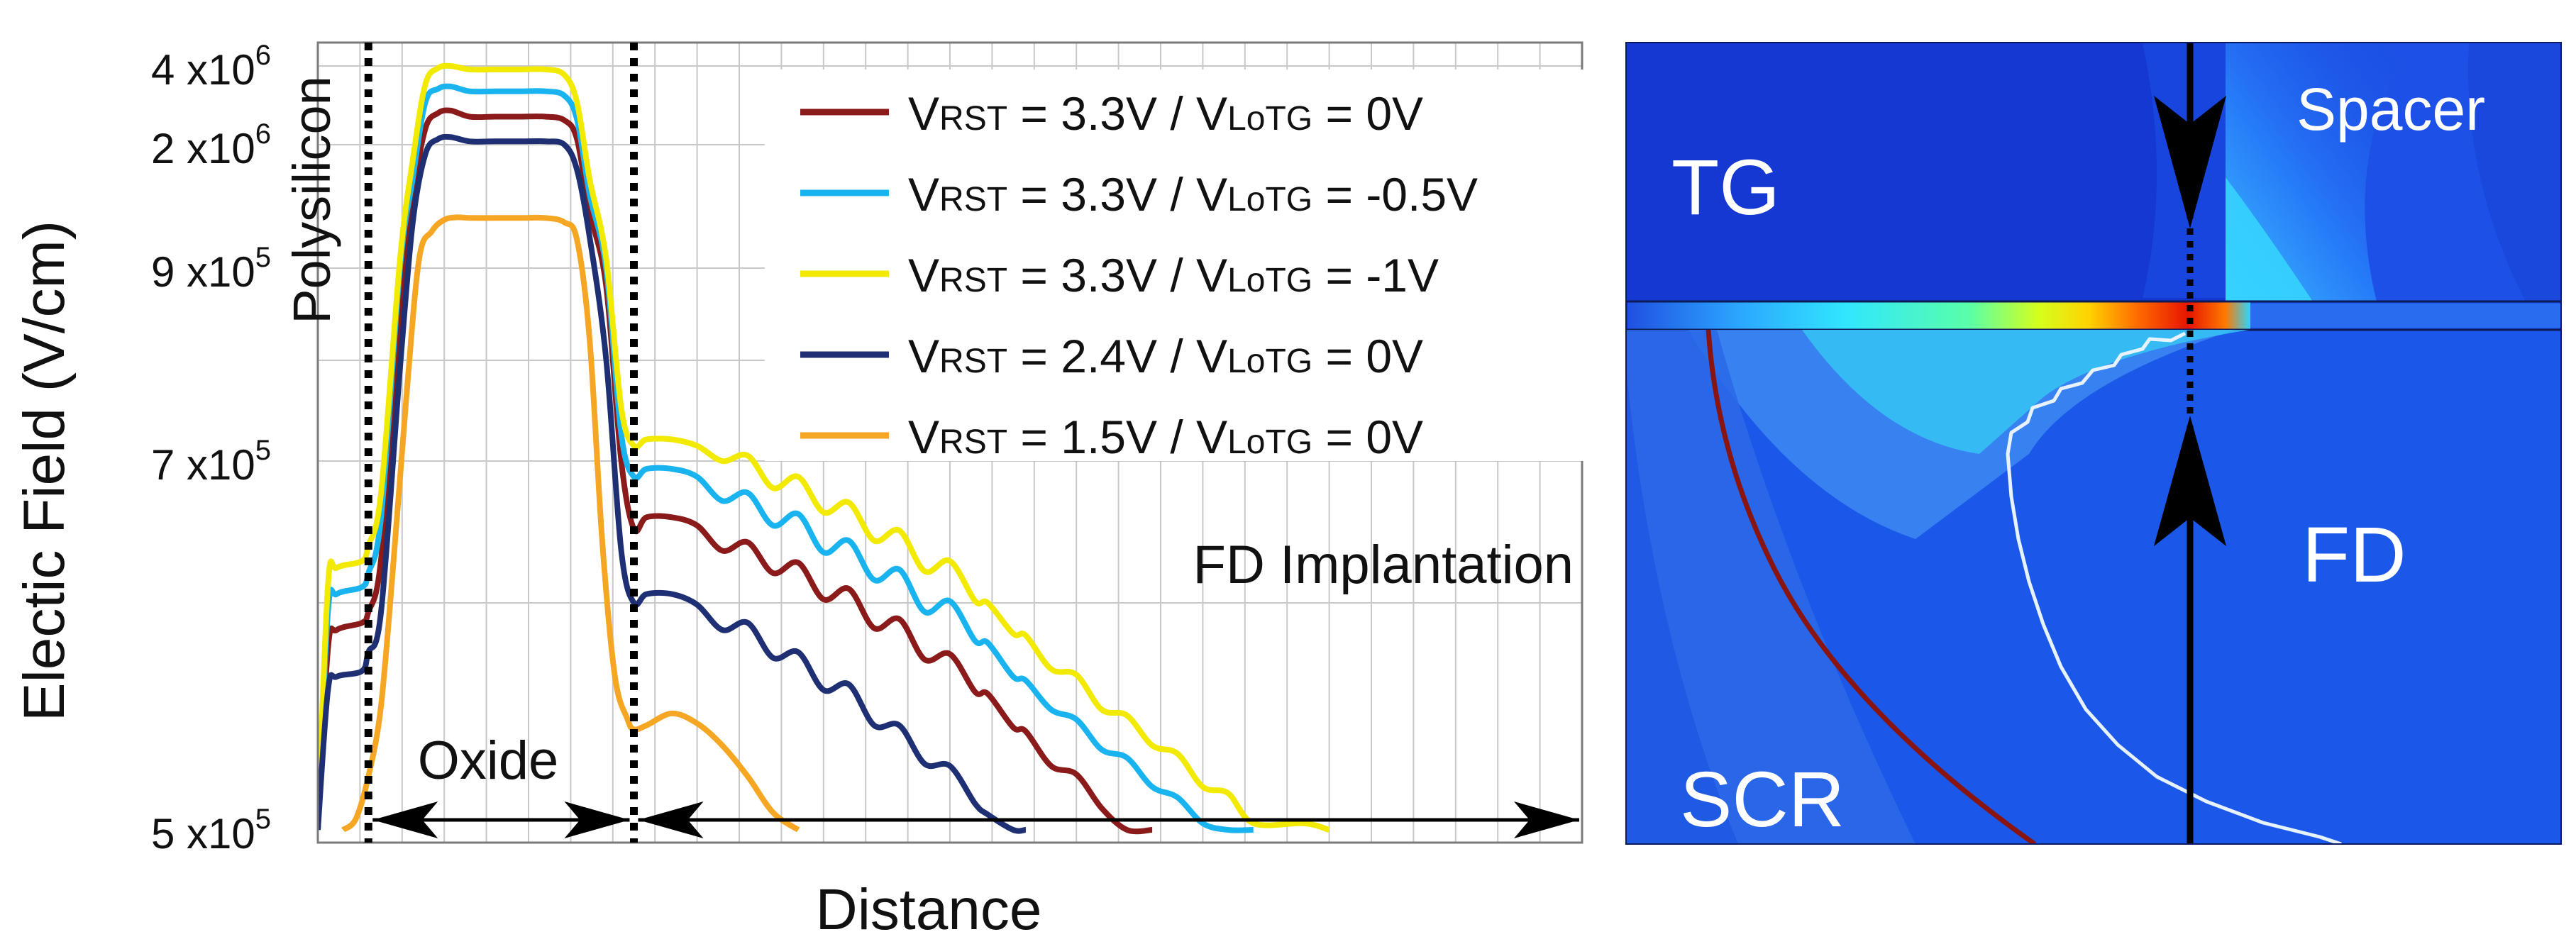  What do you see at coordinates (2269, 239) in the screenshot?
I see `spacer-field-contour-inner` at bounding box center [2269, 239].